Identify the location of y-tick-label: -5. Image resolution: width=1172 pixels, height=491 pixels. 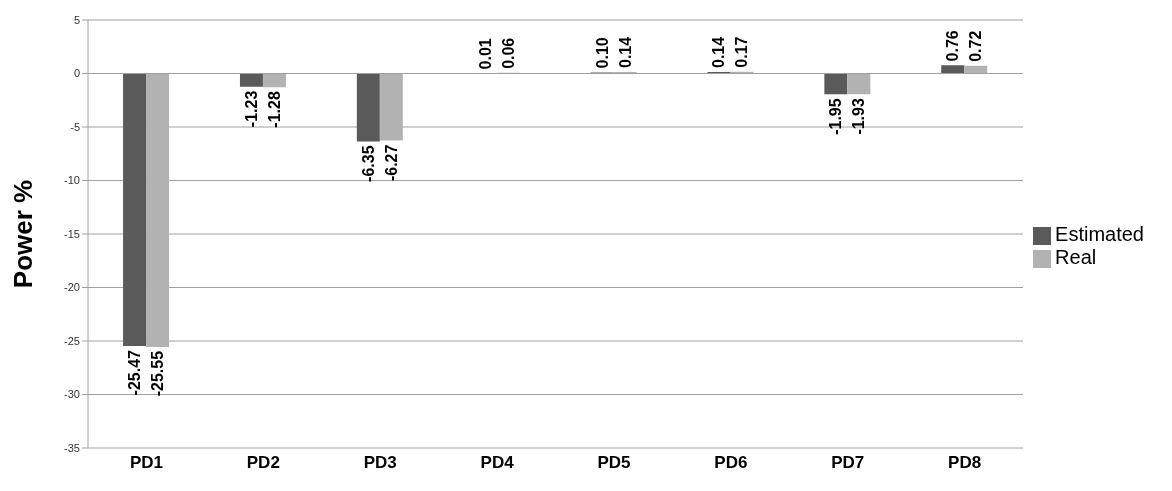
(75, 126).